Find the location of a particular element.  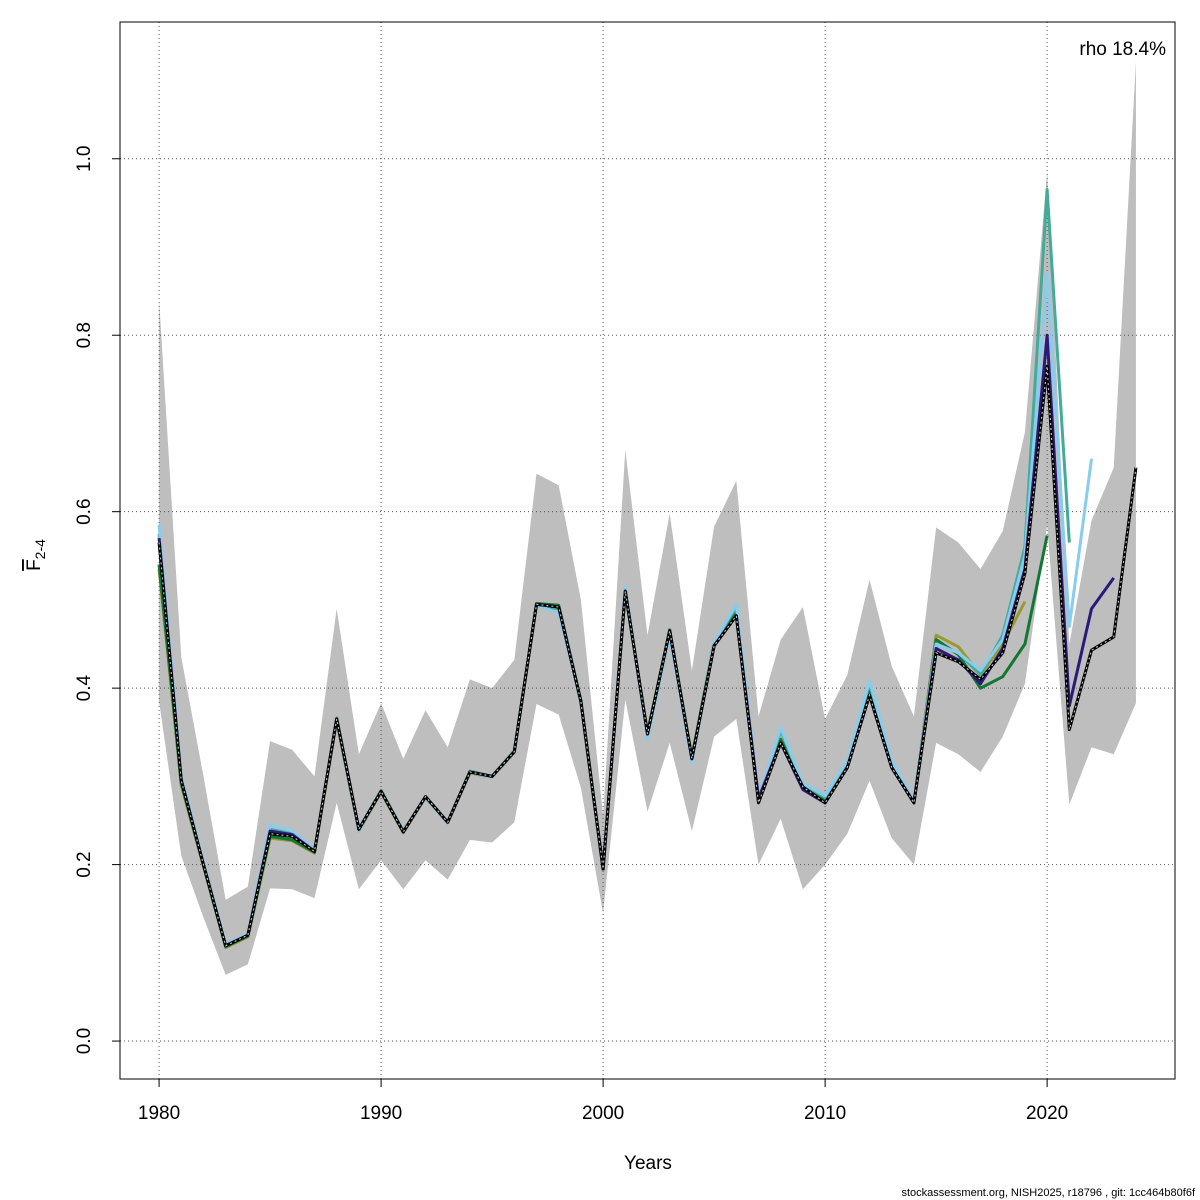

y-label-sub: 2-4 is located at coordinates (40, 549).